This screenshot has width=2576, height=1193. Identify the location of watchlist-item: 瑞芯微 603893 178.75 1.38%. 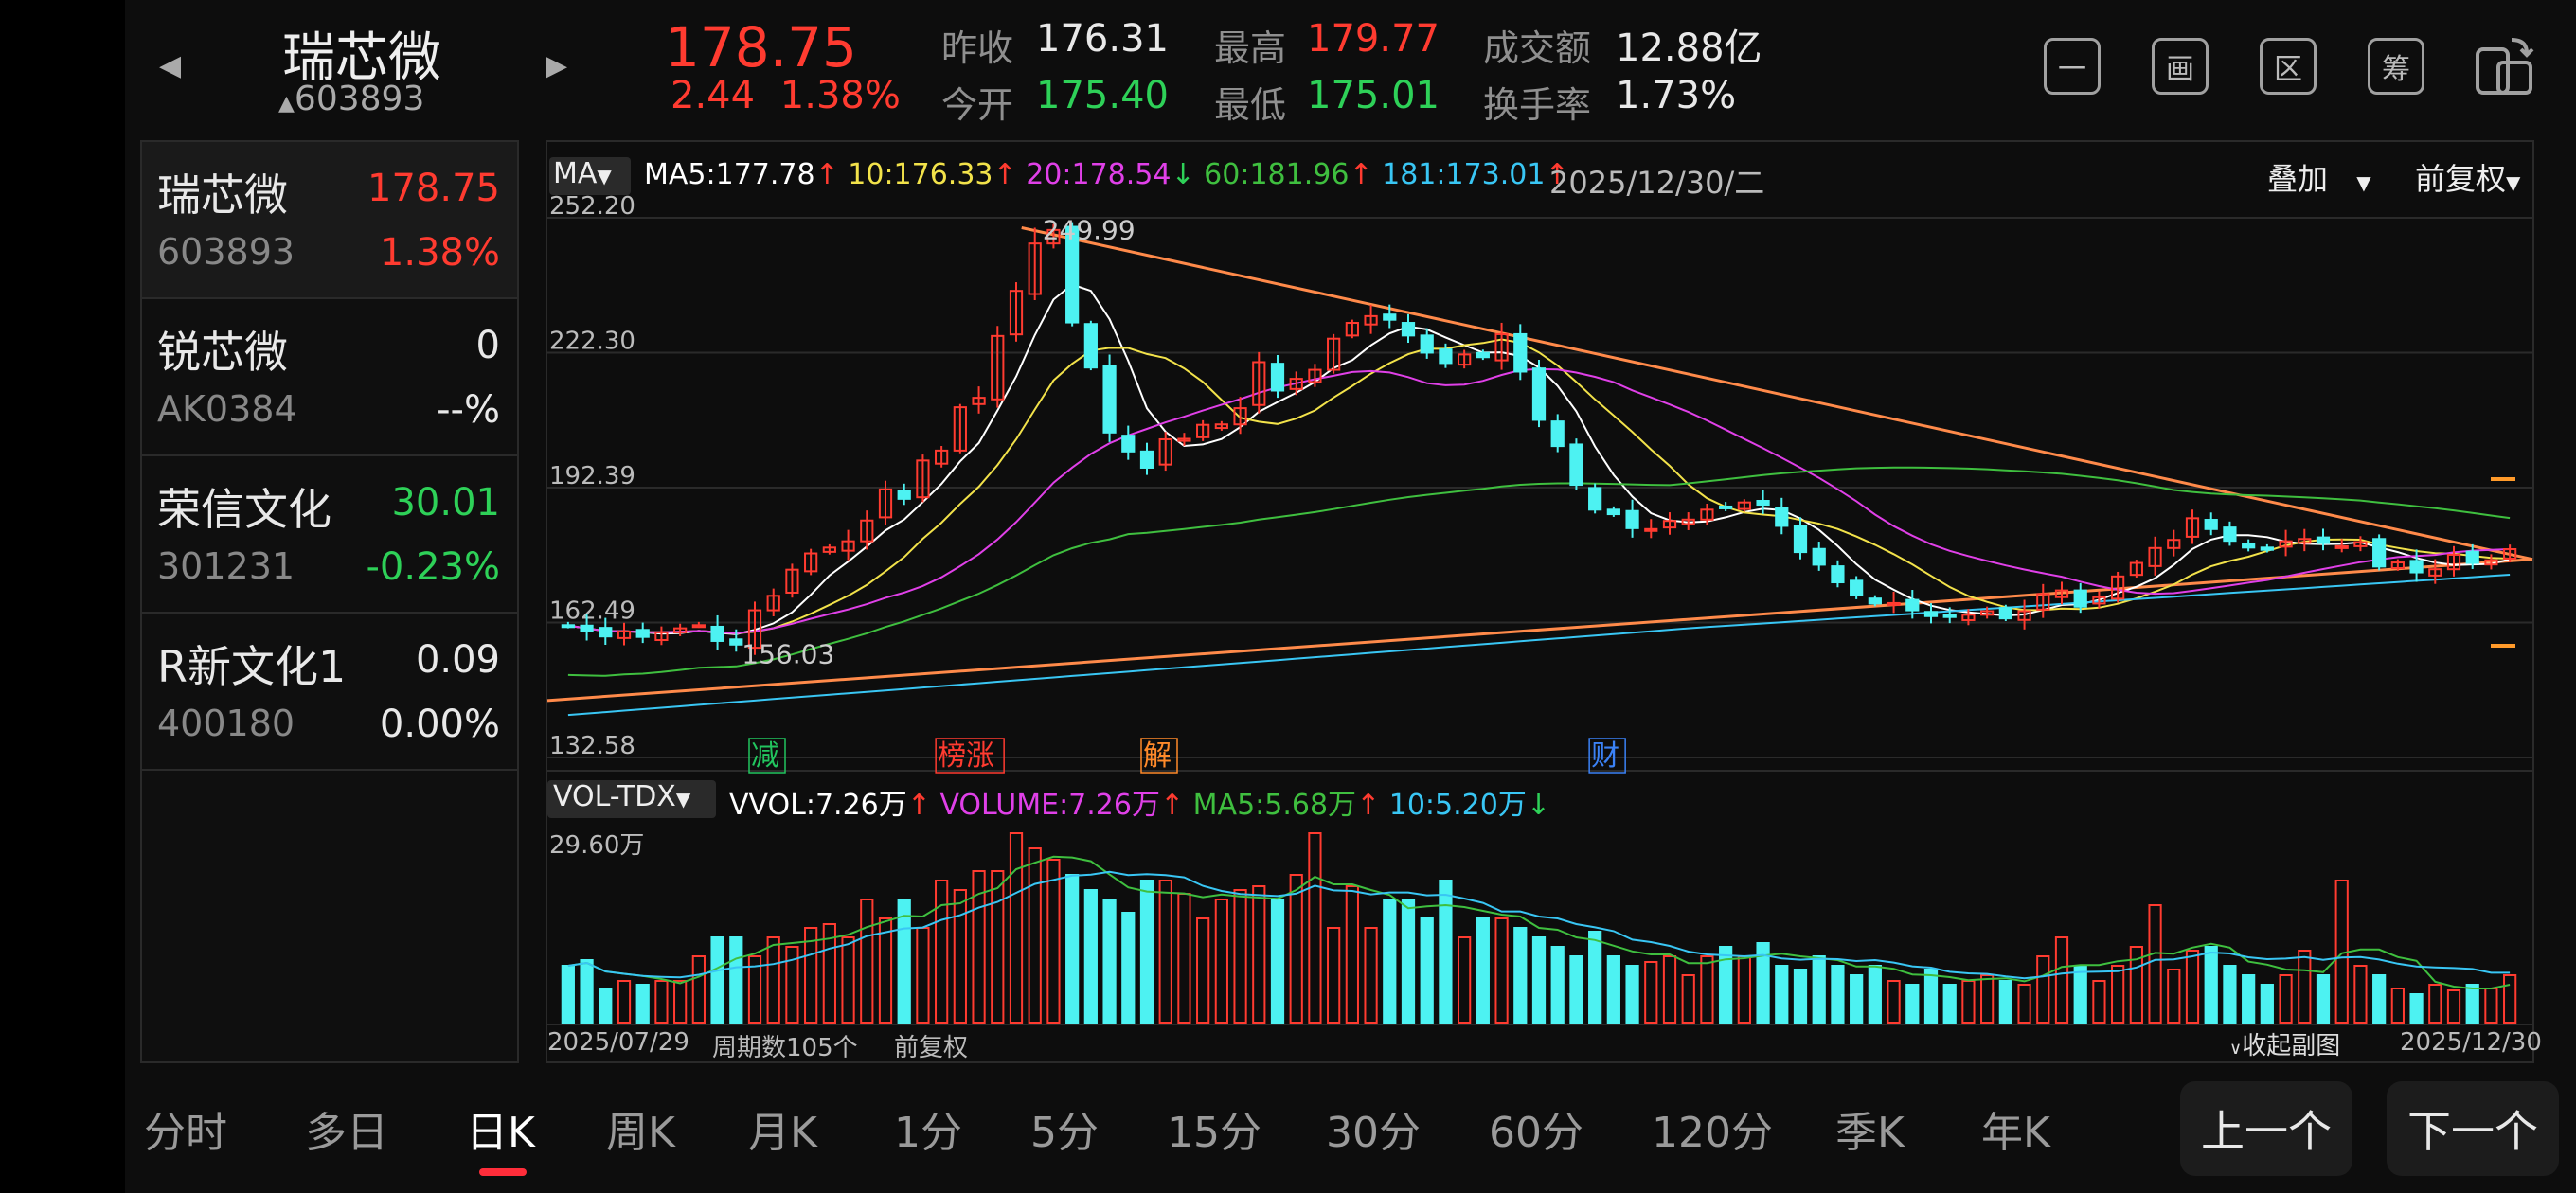
(329, 220).